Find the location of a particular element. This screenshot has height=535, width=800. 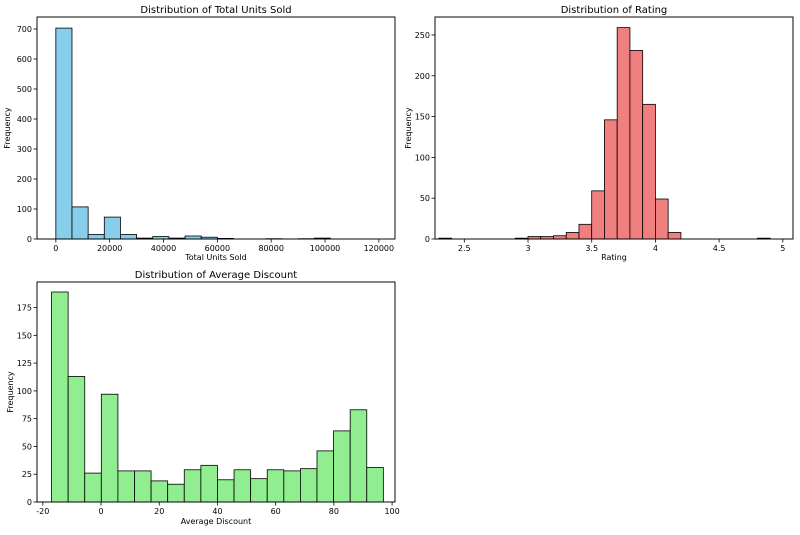

y-tick-label: 500 is located at coordinates (24, 89).